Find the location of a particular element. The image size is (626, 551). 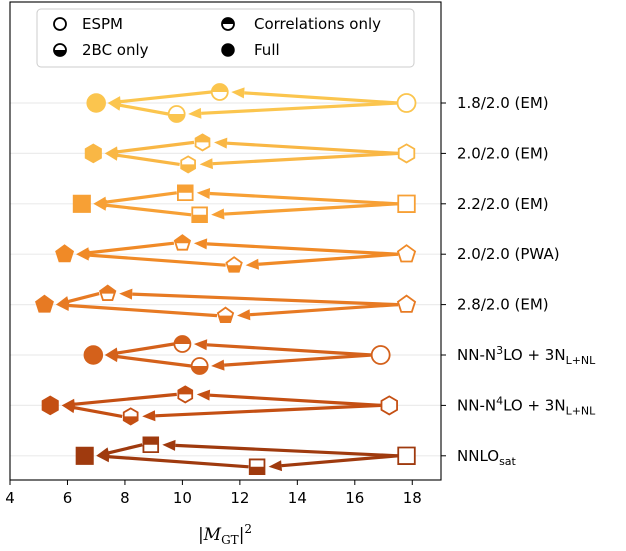

y-tick-label: 2.2/2.0 (EM) is located at coordinates (503, 204).